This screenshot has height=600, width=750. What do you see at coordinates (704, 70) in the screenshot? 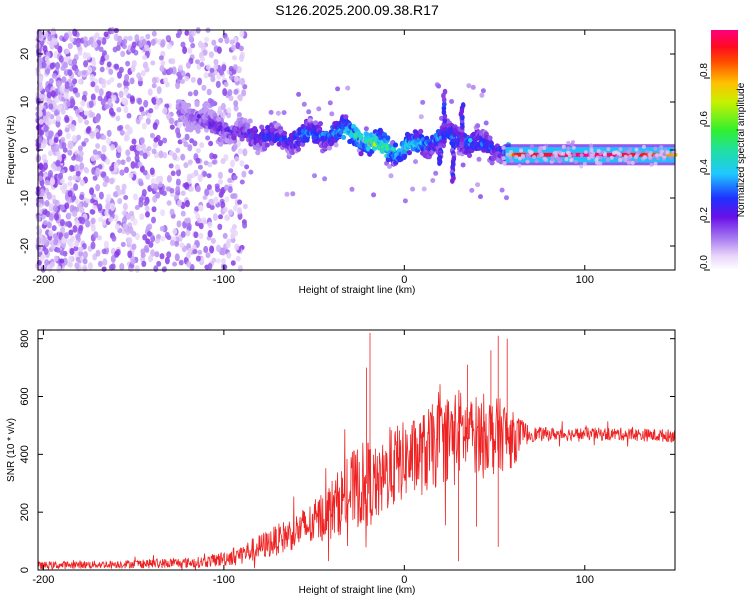
I see `colorbar-tick-label: 0.8` at bounding box center [704, 70].